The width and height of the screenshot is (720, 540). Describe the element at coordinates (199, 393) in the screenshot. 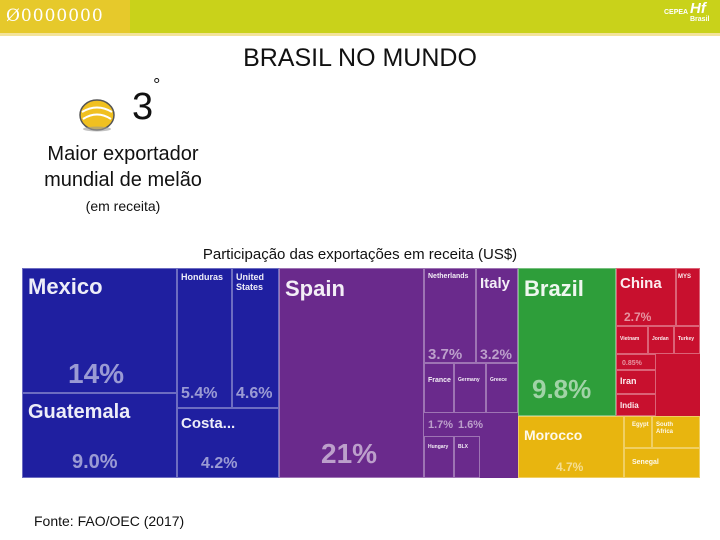

I see `tile-value: 5.4%` at that location.